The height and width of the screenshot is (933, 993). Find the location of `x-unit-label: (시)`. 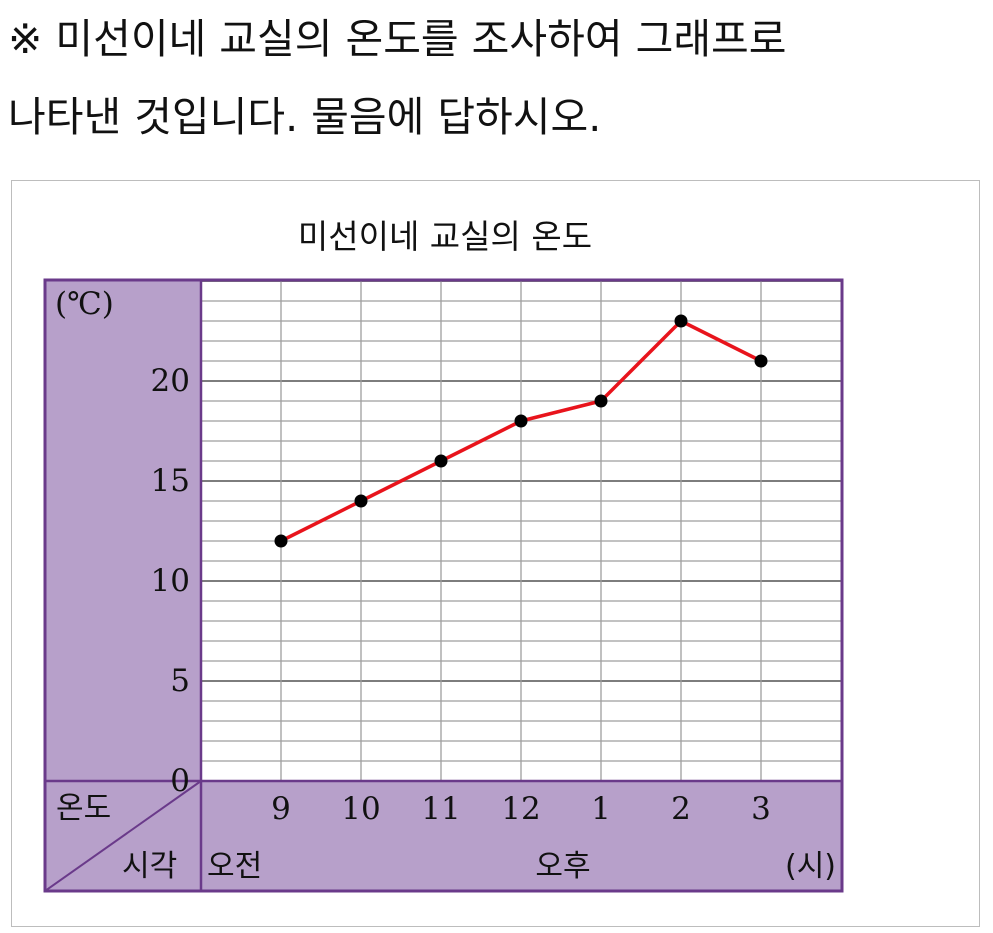

x-unit-label: (시) is located at coordinates (810, 866).